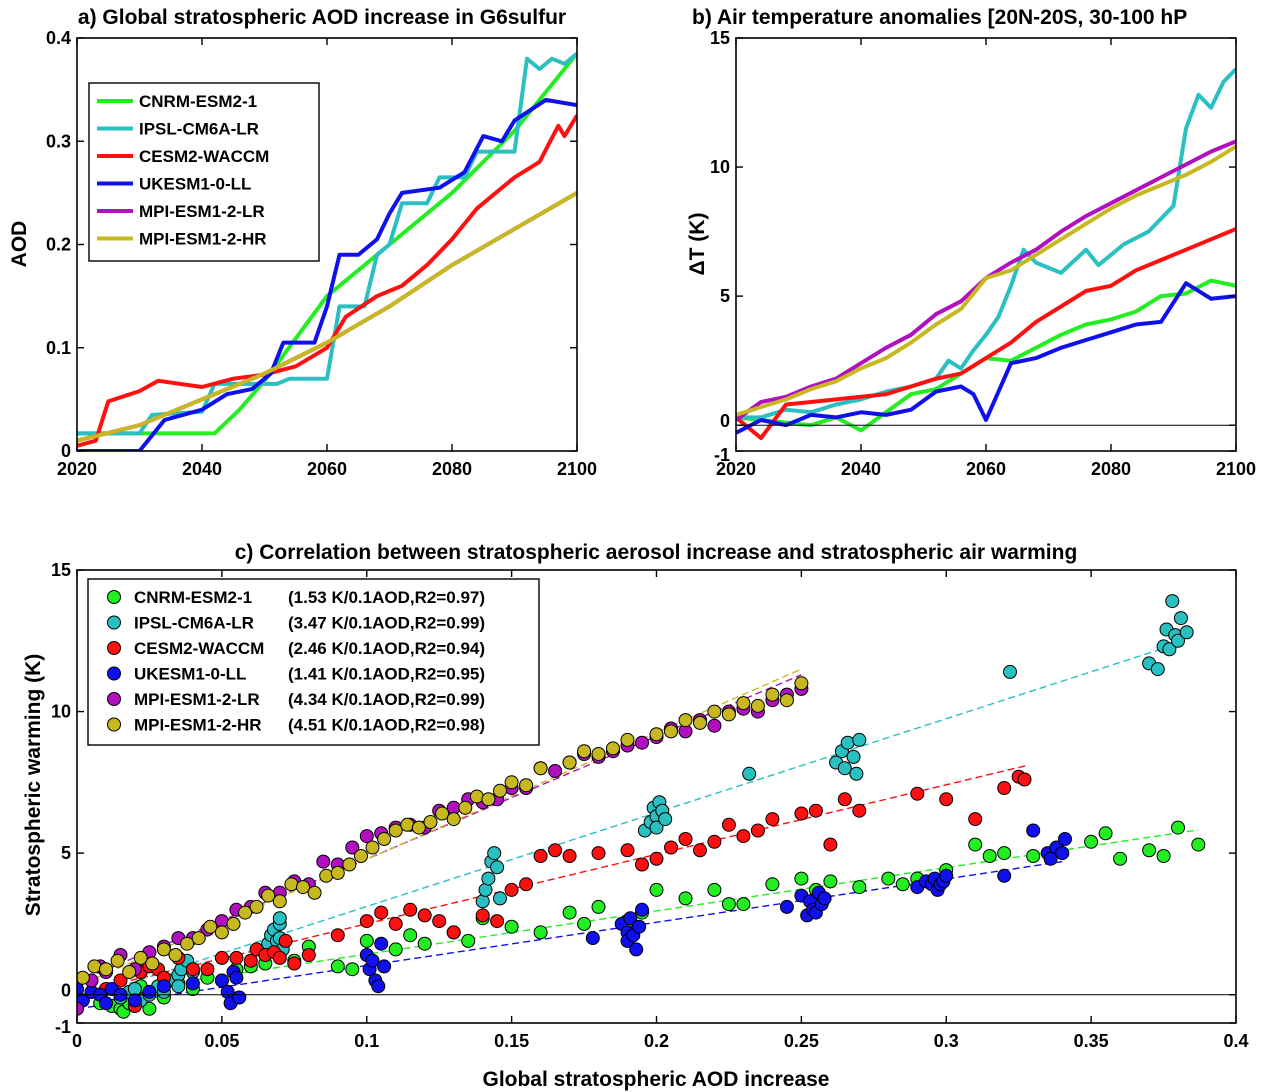 The image size is (1270, 1092). Describe the element at coordinates (77, 1041) in the screenshot. I see `c-xtick-label: 0` at that location.